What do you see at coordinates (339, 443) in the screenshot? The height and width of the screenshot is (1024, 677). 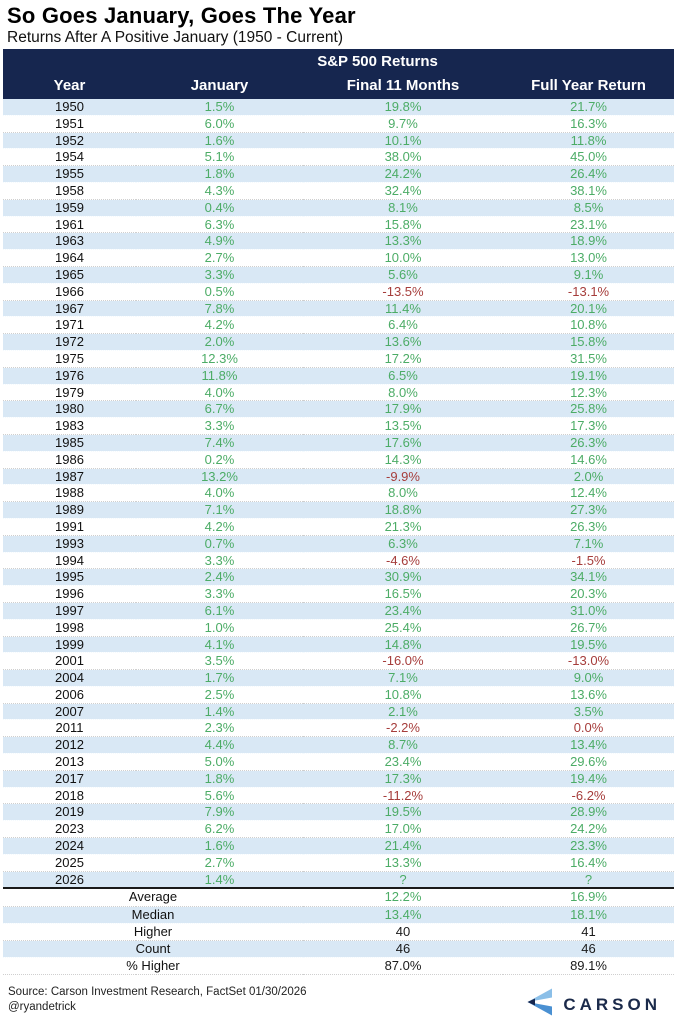 I see `table-row: 1985 7.4% 17.6% 26.3%` at bounding box center [339, 443].